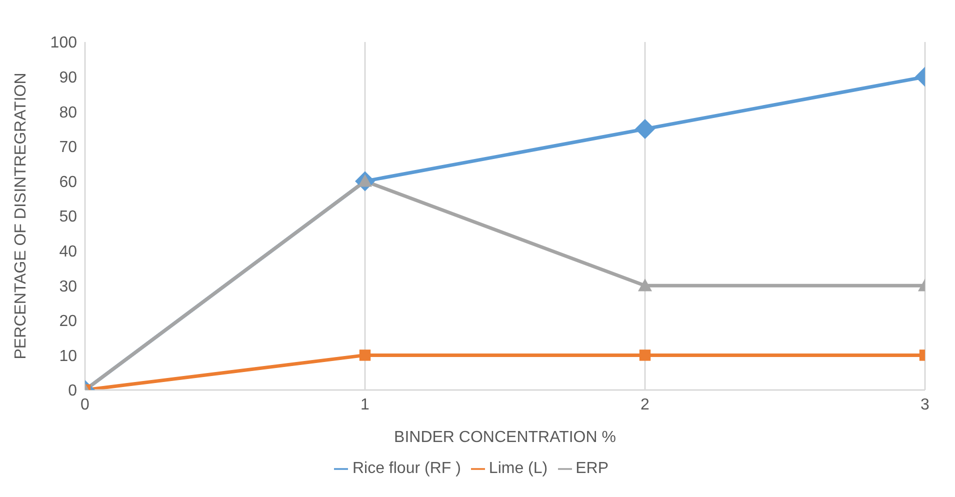 Image resolution: width=955 pixels, height=497 pixels. What do you see at coordinates (68, 217) in the screenshot?
I see `y-tick-label: 50` at bounding box center [68, 217].